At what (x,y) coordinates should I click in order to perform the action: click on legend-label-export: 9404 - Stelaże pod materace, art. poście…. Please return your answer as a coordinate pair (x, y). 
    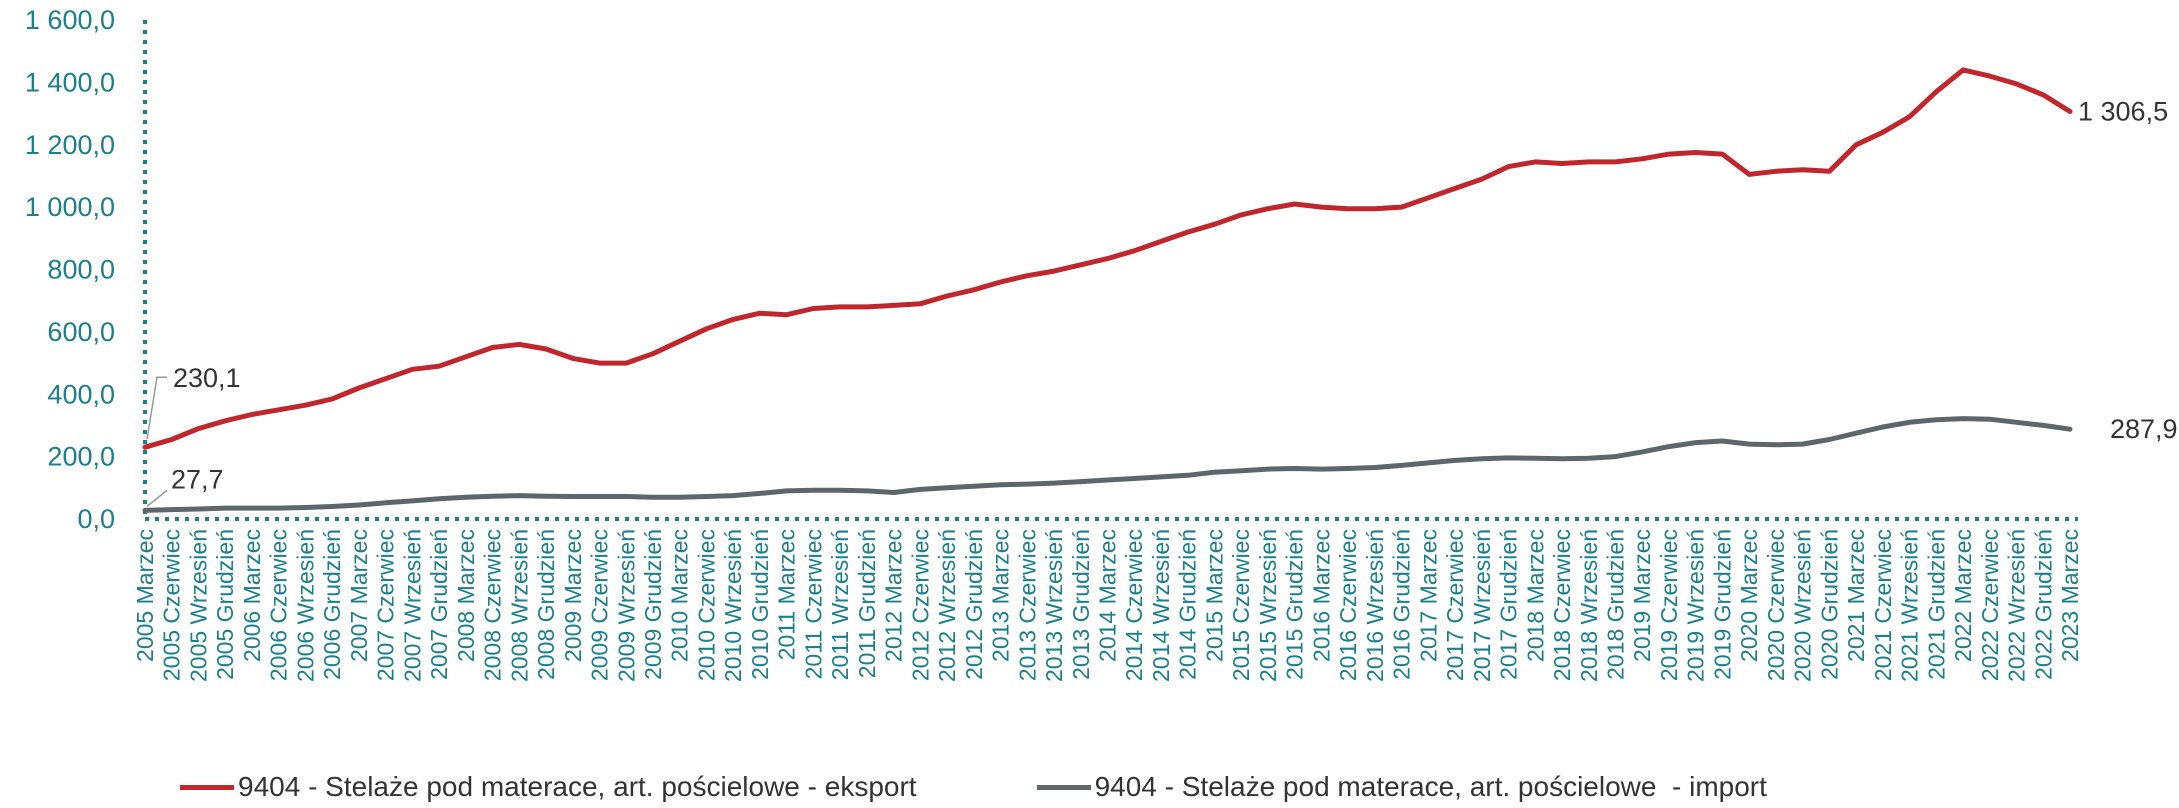
    Looking at the image, I should click on (577, 786).